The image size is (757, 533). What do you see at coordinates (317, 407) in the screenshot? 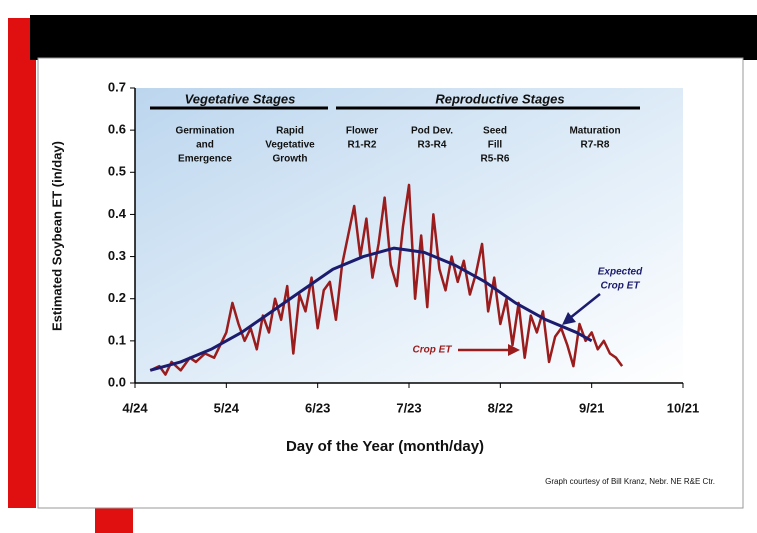
I see `x-tick-label: 6/23` at bounding box center [317, 407].